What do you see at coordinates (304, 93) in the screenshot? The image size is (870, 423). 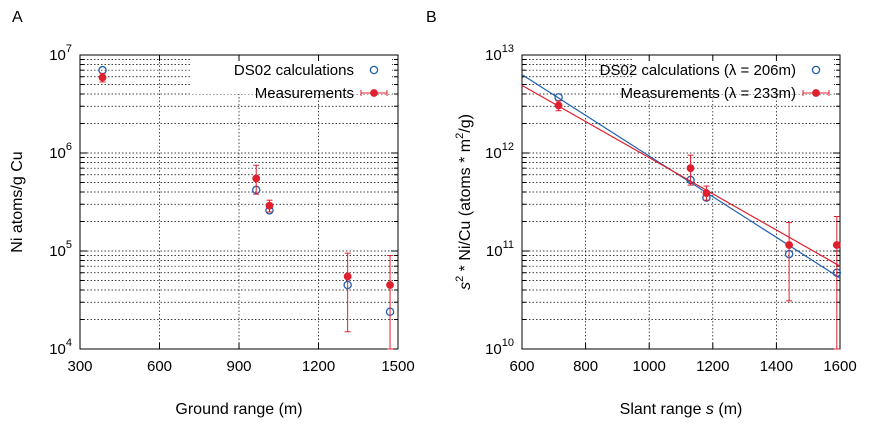 I see `legend-label: Measurements` at bounding box center [304, 93].